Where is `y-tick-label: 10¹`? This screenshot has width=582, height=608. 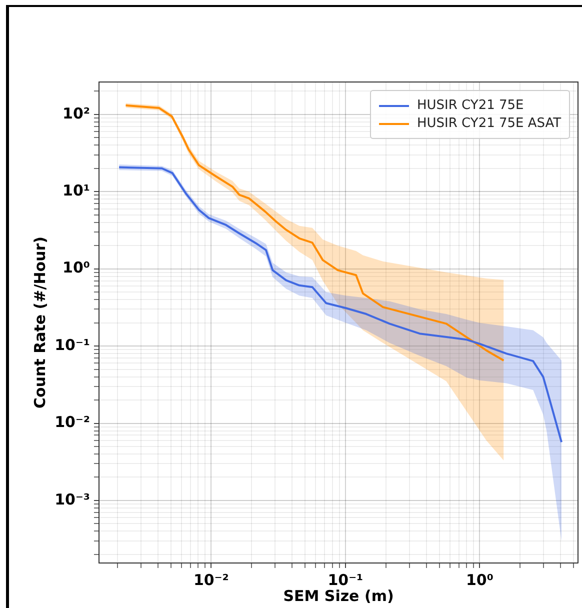
y-tick-label: 10¹ is located at coordinates (76, 191).